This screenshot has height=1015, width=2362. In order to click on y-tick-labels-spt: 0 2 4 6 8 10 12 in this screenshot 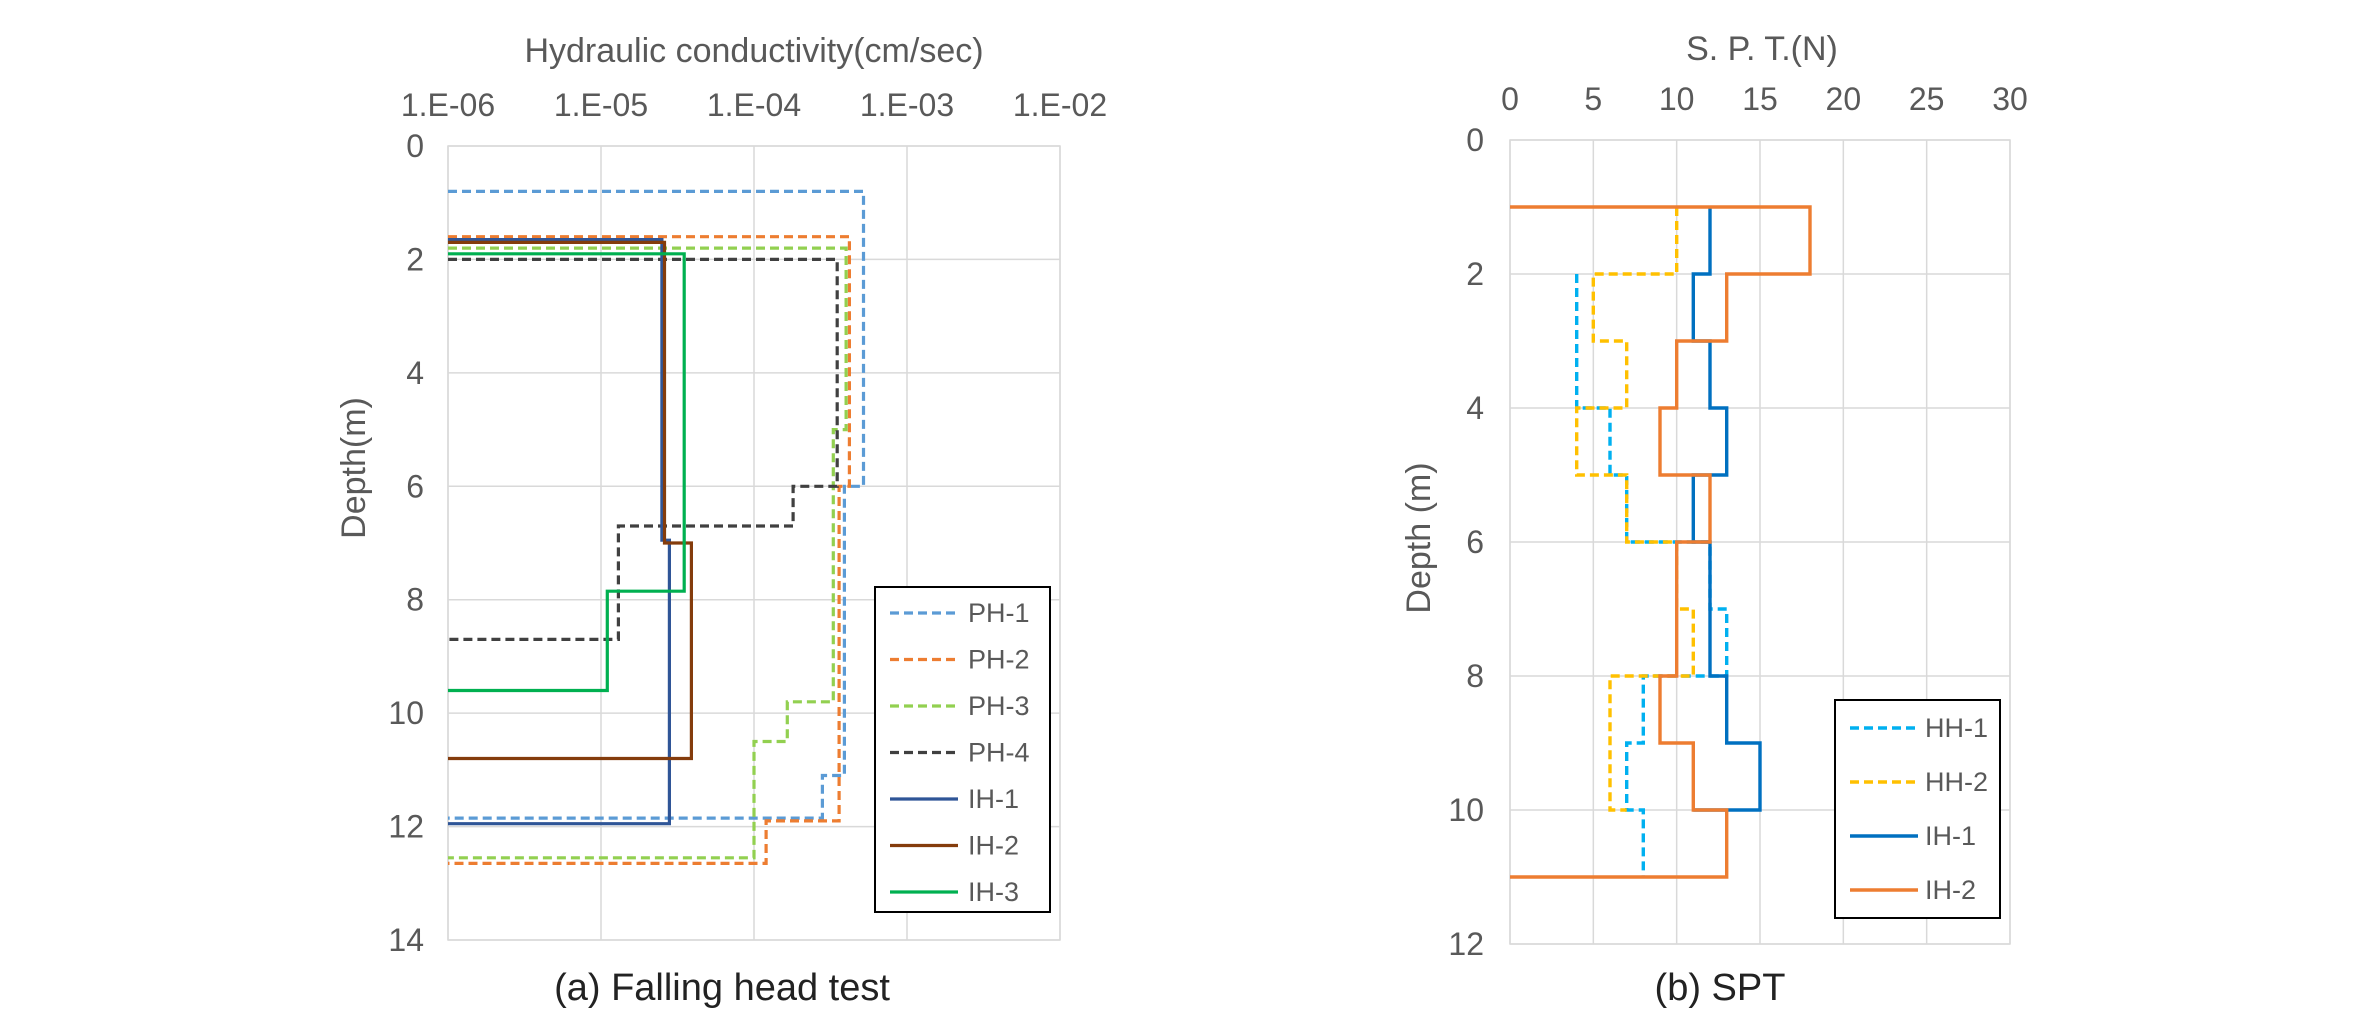, I will do `click(1466, 542)`.